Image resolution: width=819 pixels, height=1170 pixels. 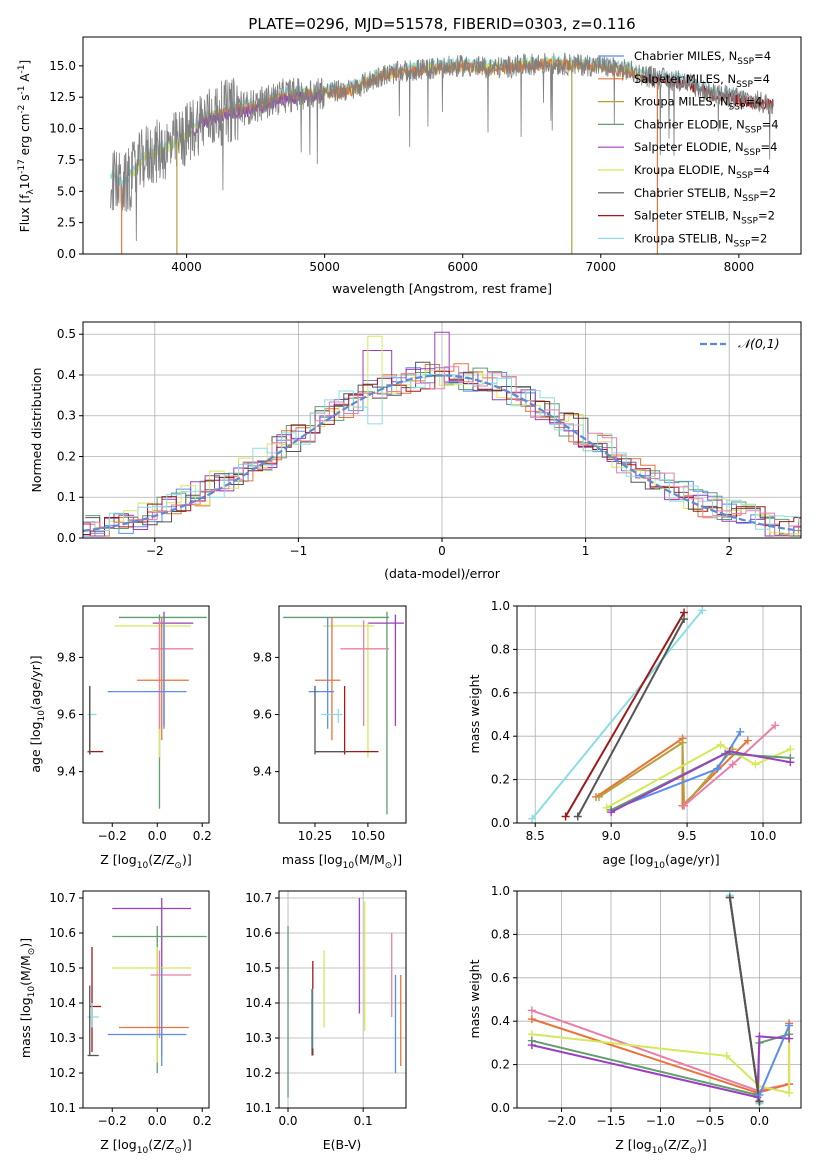 What do you see at coordinates (66, 191) in the screenshot?
I see `y-tick-label: 5.0` at bounding box center [66, 191].